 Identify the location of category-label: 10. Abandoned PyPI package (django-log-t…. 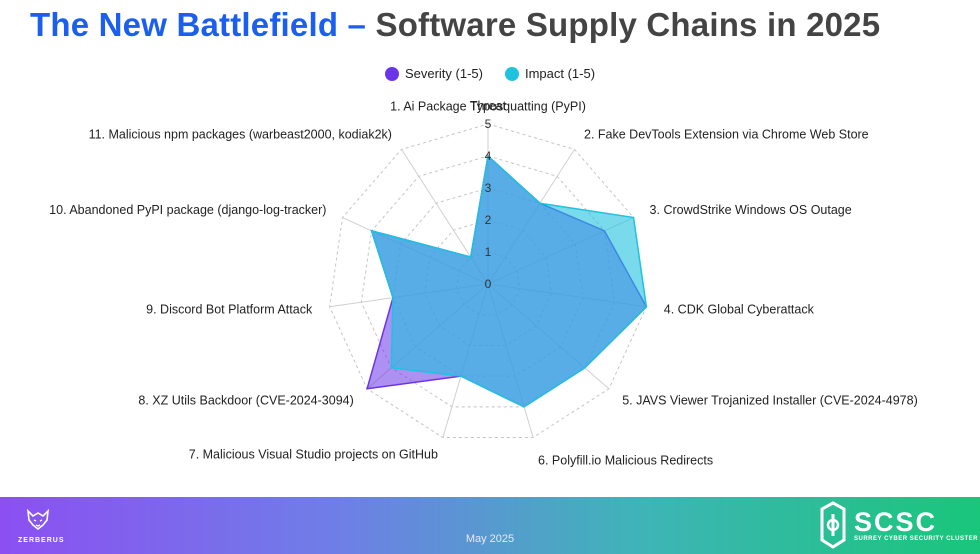
(187, 210).